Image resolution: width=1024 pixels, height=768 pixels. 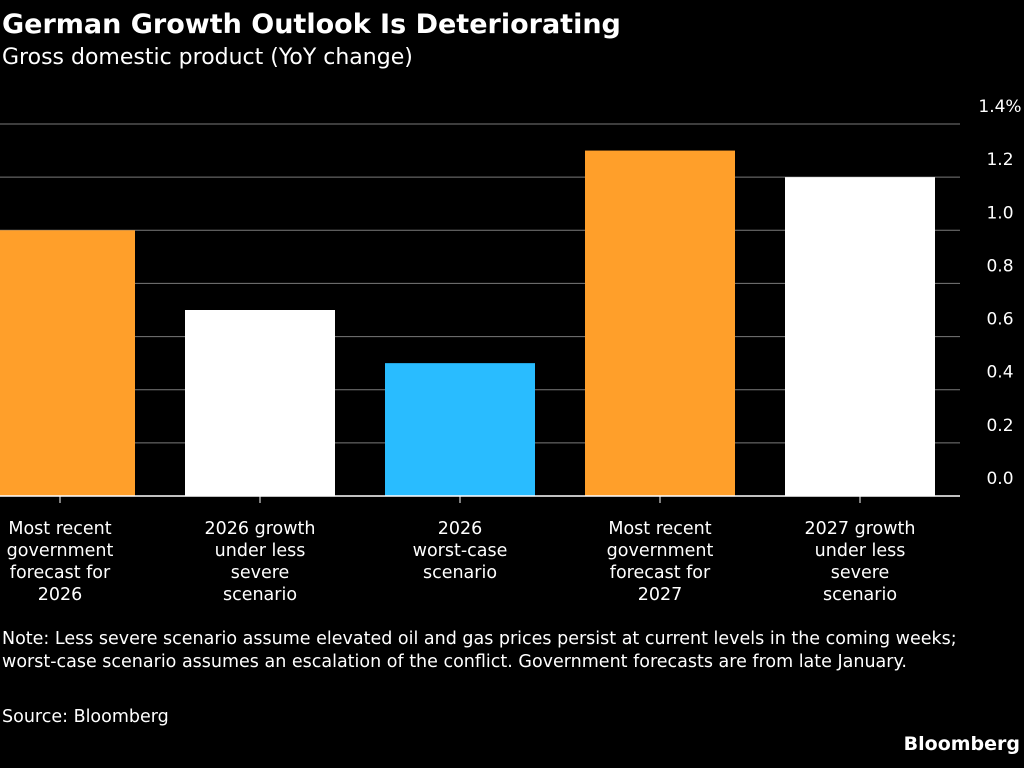 I want to click on x-axis-baseline, so click(x=480, y=499).